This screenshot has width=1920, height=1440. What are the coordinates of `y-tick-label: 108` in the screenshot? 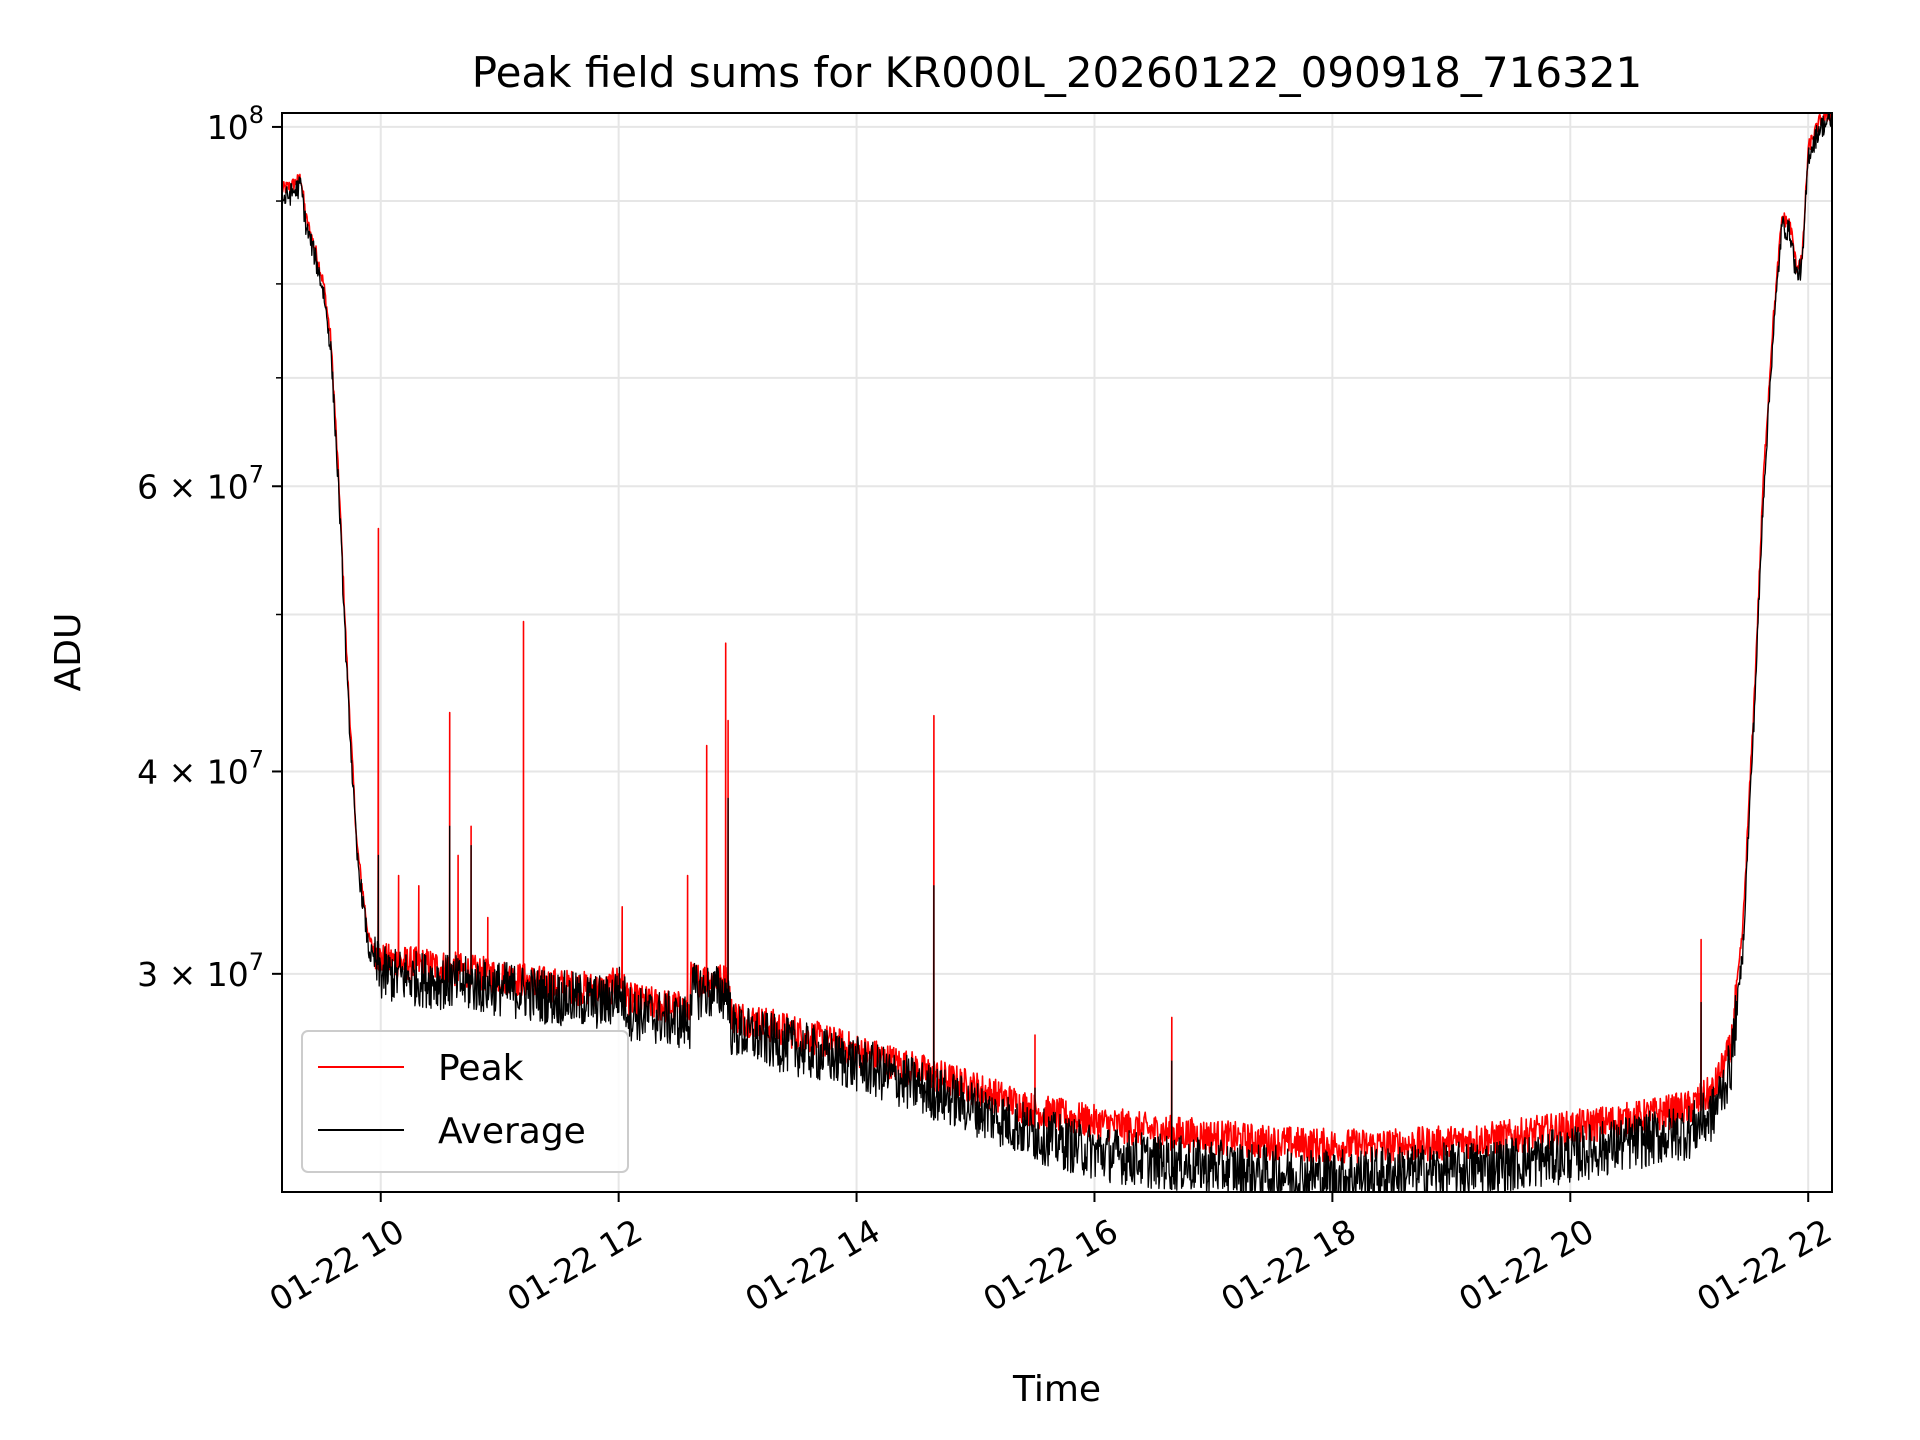 It's located at (235, 124).